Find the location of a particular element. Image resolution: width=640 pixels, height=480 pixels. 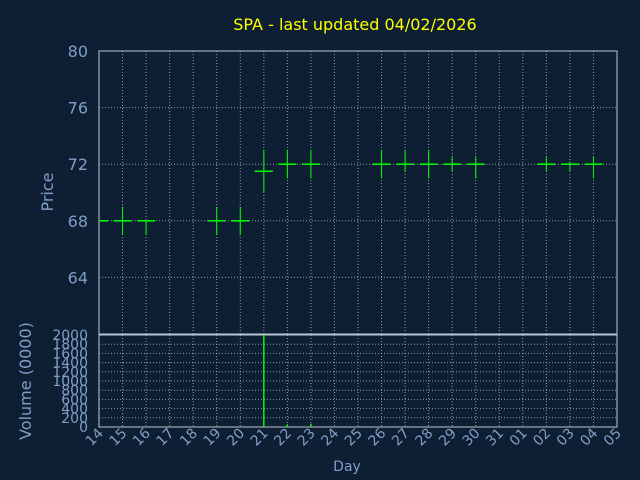

x-tick-label: 02 is located at coordinates (542, 438).